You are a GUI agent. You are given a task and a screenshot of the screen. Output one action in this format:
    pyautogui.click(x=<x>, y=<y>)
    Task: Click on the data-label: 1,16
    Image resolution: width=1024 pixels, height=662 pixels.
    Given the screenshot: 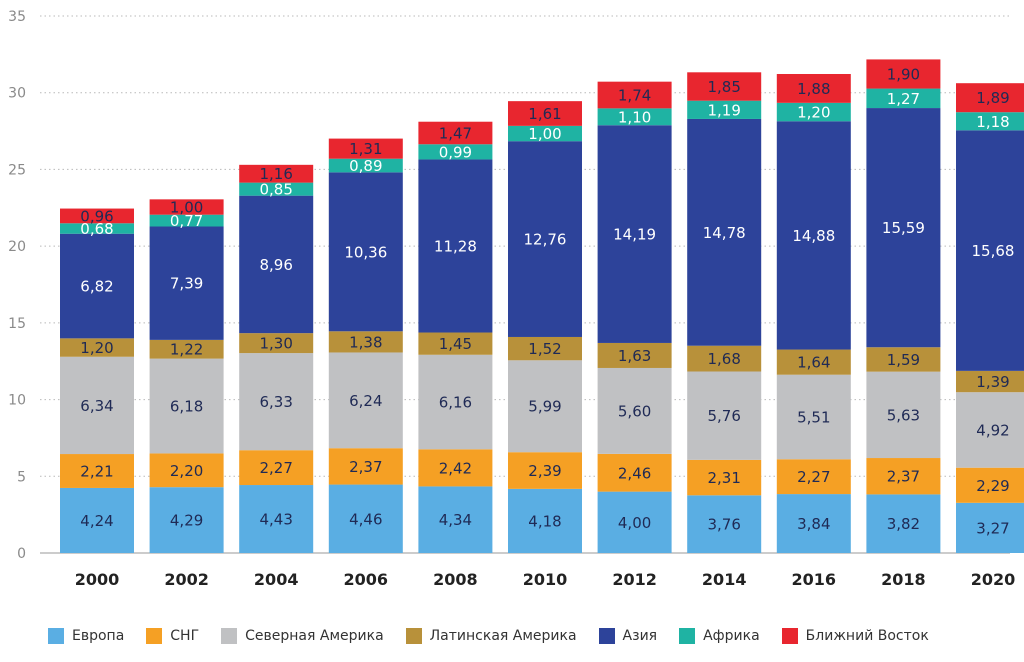 What is the action you would take?
    pyautogui.click(x=275, y=174)
    